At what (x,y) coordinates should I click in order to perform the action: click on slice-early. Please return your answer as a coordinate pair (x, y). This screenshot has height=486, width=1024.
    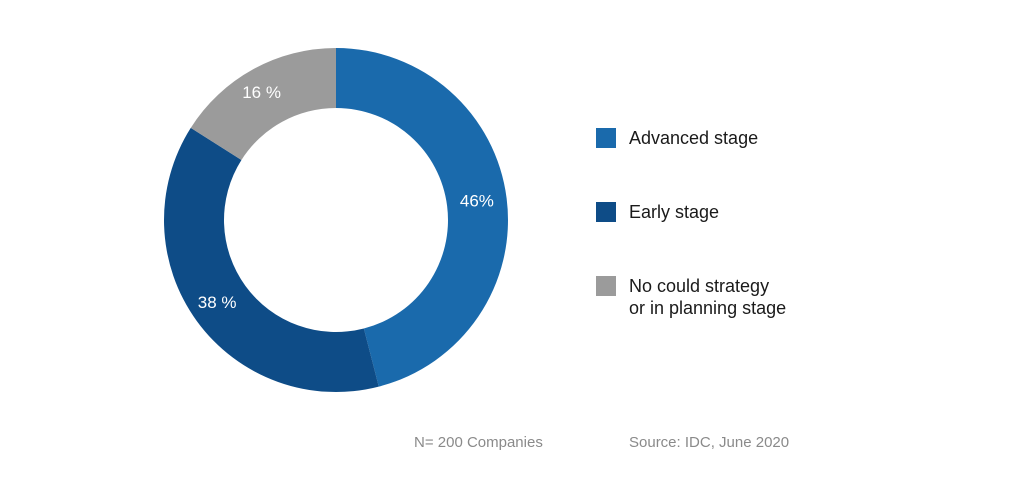
    Looking at the image, I should click on (271, 259).